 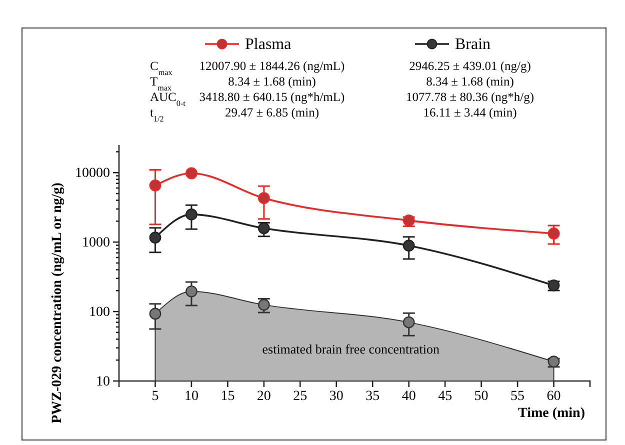 What do you see at coordinates (470, 97) in the screenshot?
I see `text: 1077.78 ± 80.36 (ng*h/g)` at bounding box center [470, 97].